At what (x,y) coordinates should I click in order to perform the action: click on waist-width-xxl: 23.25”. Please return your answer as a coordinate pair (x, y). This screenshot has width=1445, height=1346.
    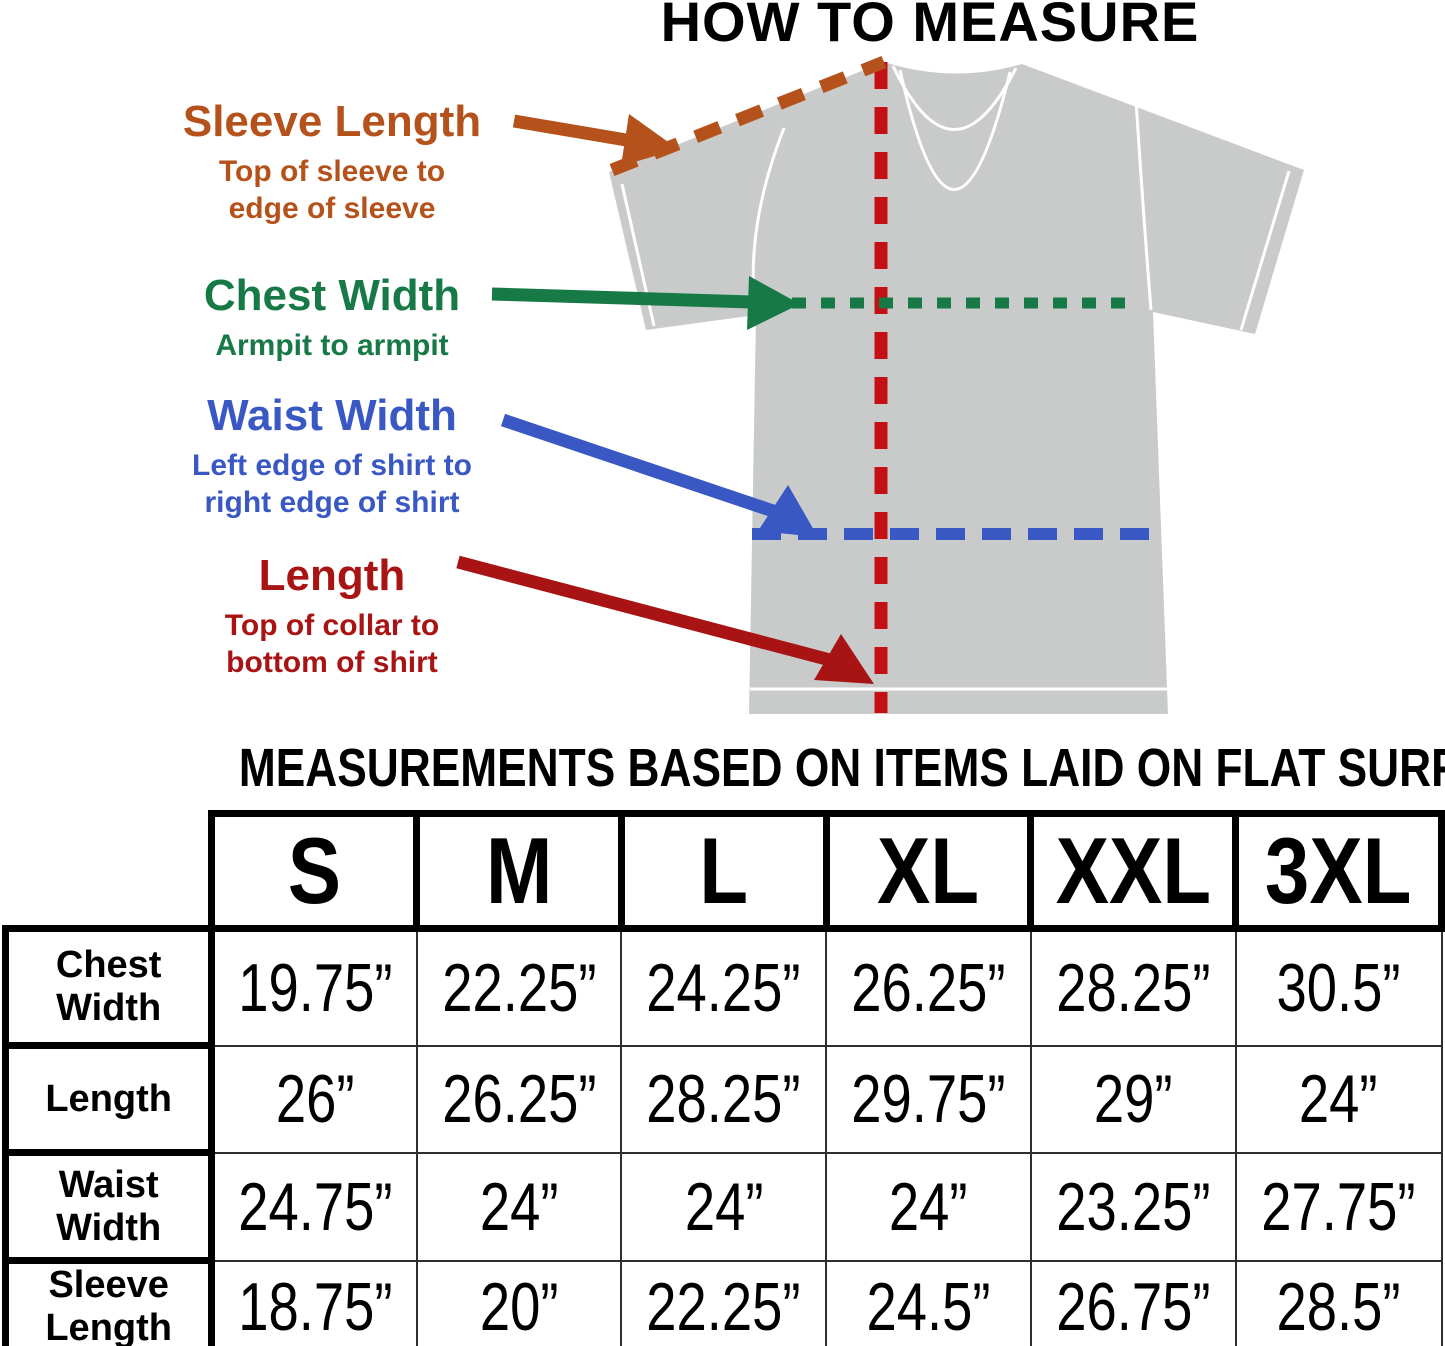
    Looking at the image, I should click on (1133, 1206).